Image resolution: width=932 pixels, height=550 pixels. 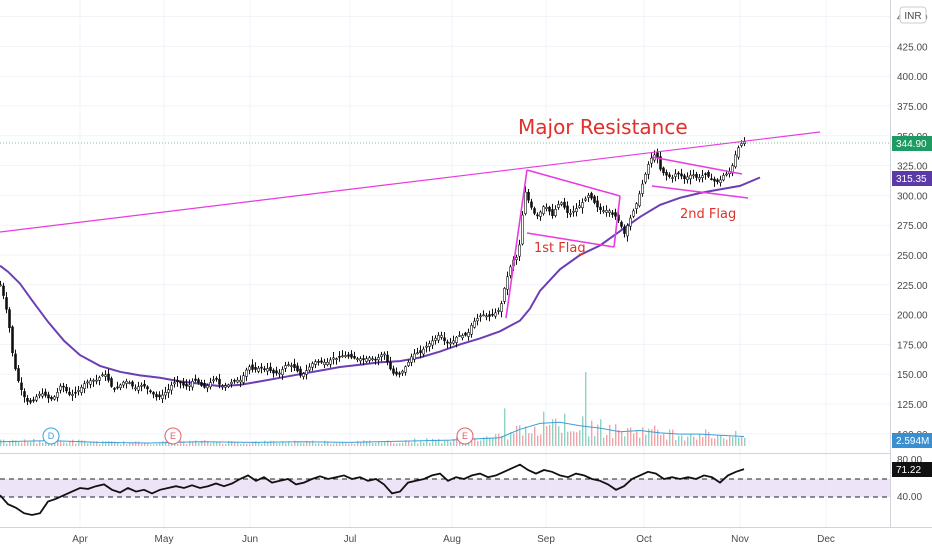 What do you see at coordinates (912, 440) in the screenshot?
I see `volume-value-badge: 2.594M` at bounding box center [912, 440].